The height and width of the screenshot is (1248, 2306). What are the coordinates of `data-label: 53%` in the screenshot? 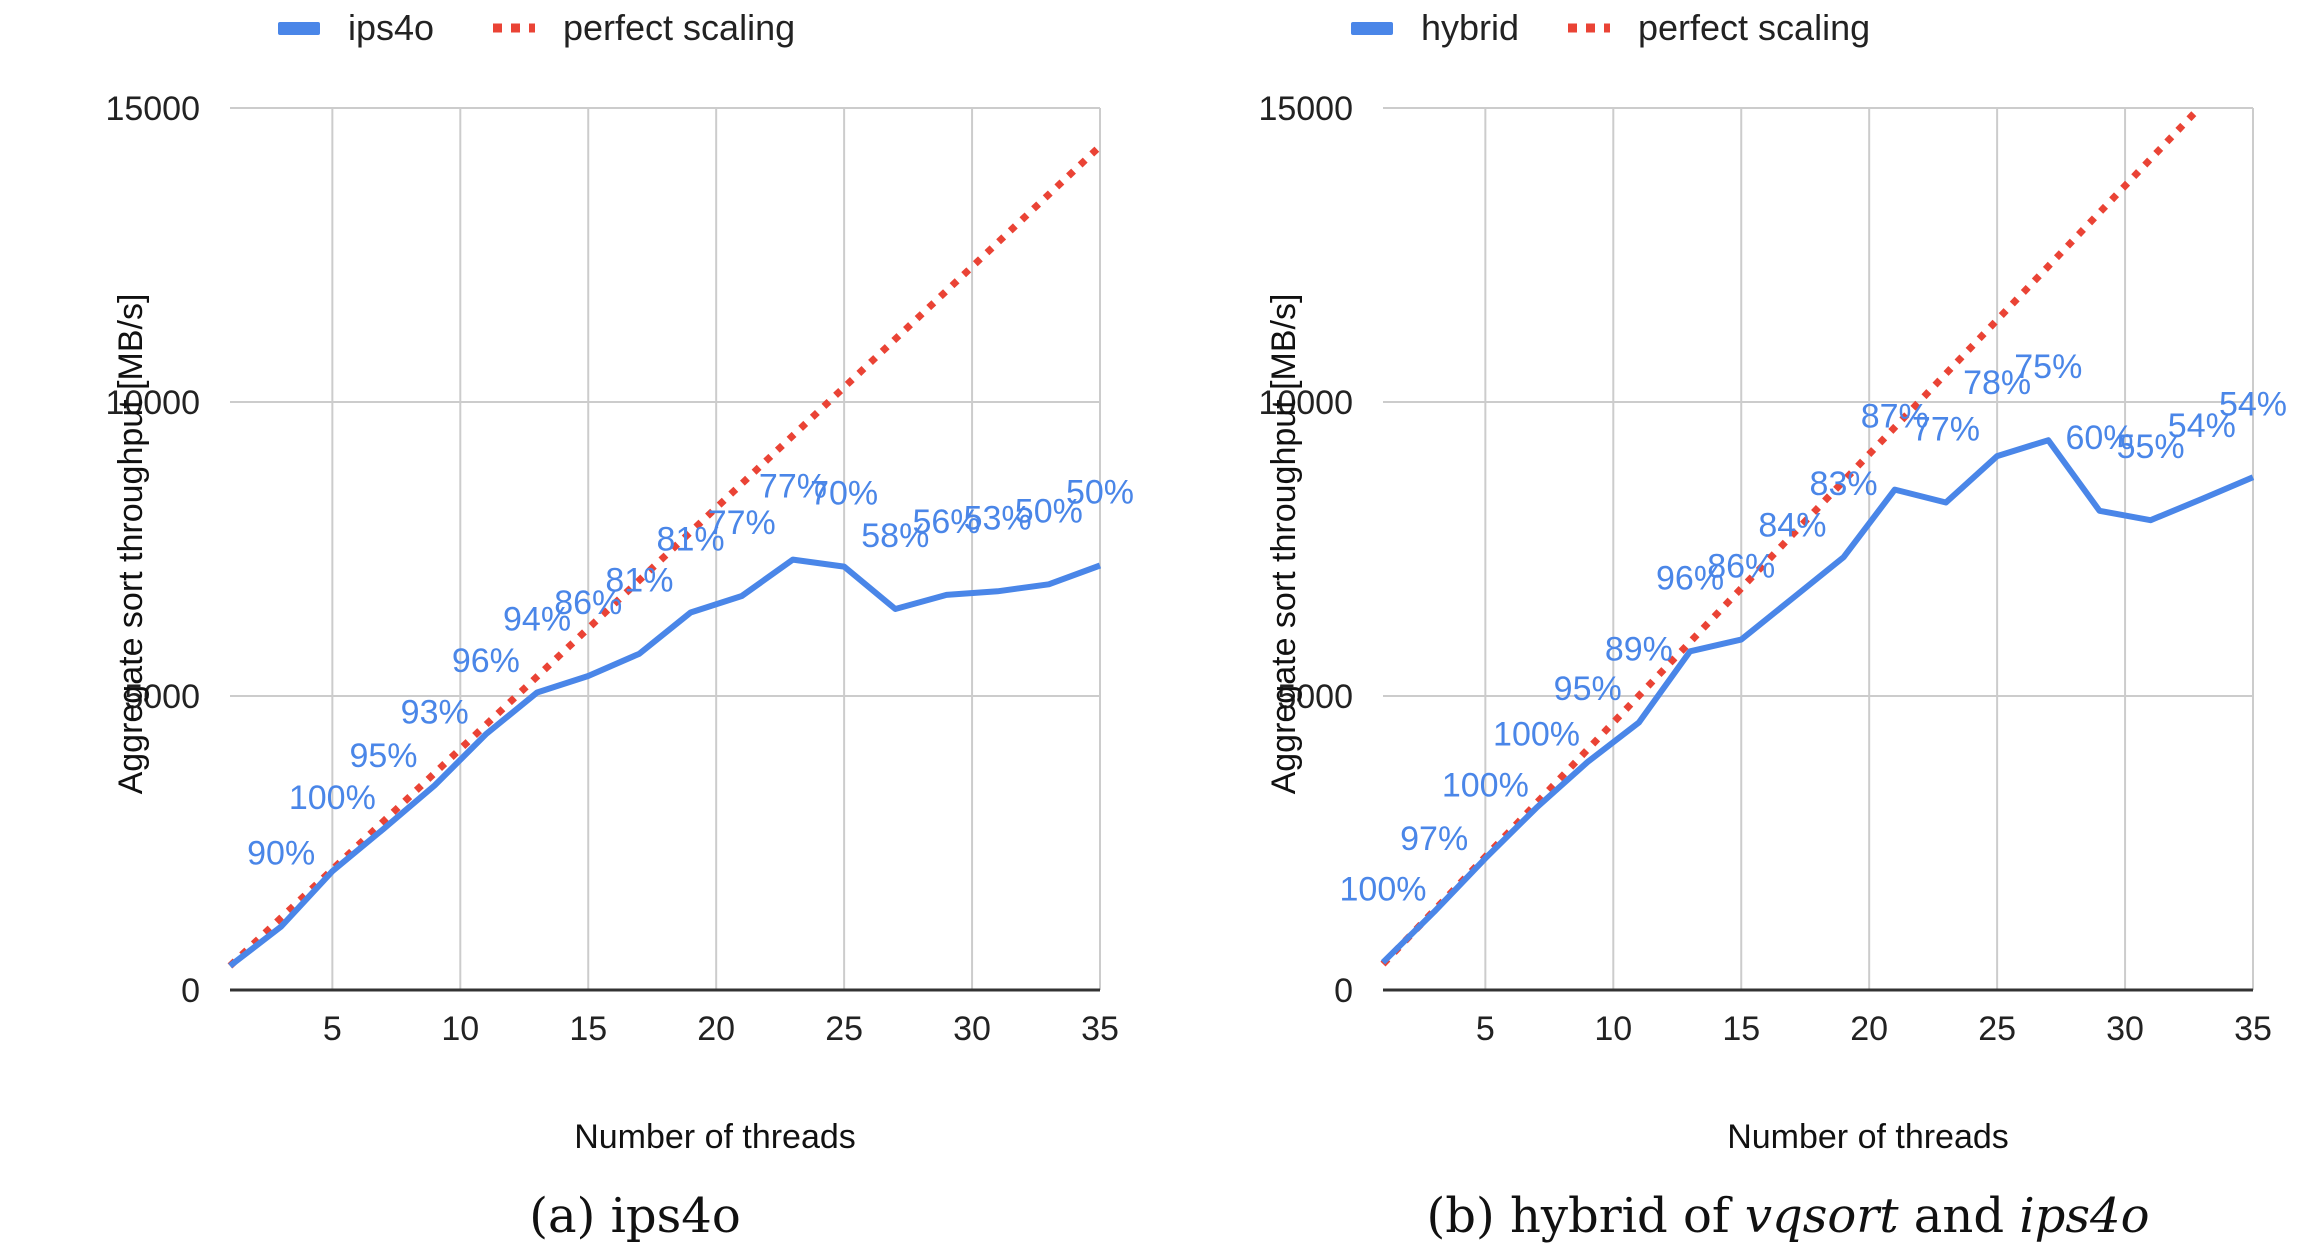 It's located at (998, 518).